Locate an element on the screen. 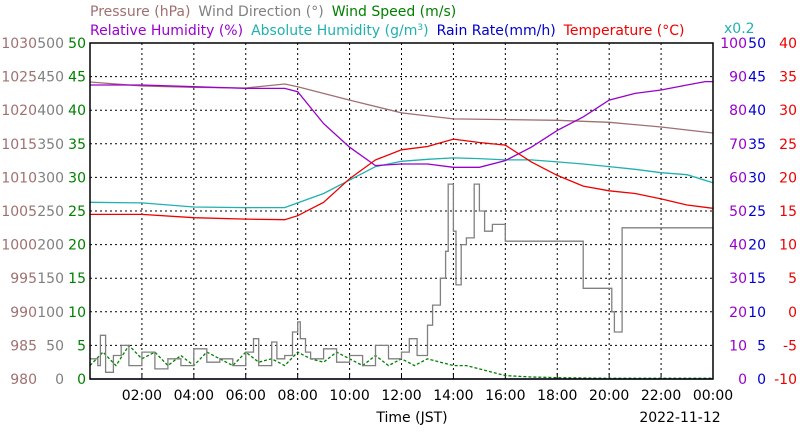 The image size is (800, 434). relative-humidity-tick-label: 10 is located at coordinates (738, 346).